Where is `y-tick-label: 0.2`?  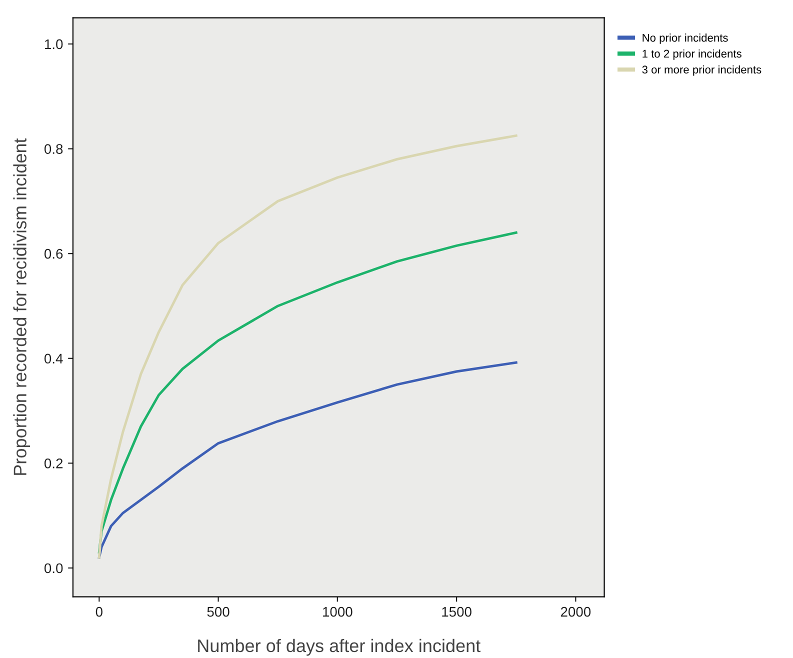 y-tick-label: 0.2 is located at coordinates (53, 463).